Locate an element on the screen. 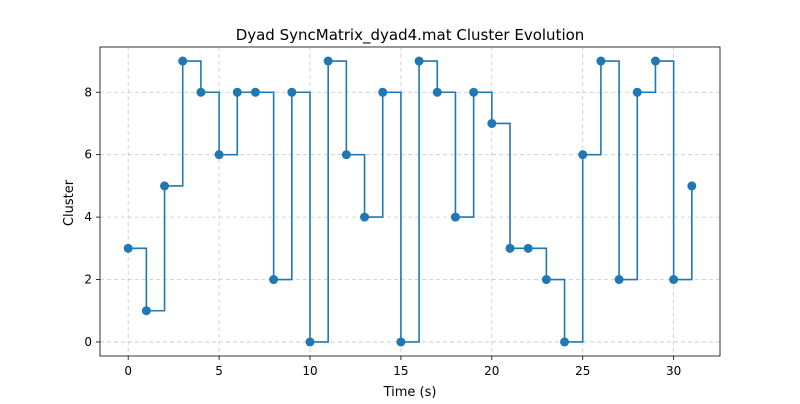 This screenshot has height=404, width=800. x-axis-label: Time (s) is located at coordinates (410, 392).